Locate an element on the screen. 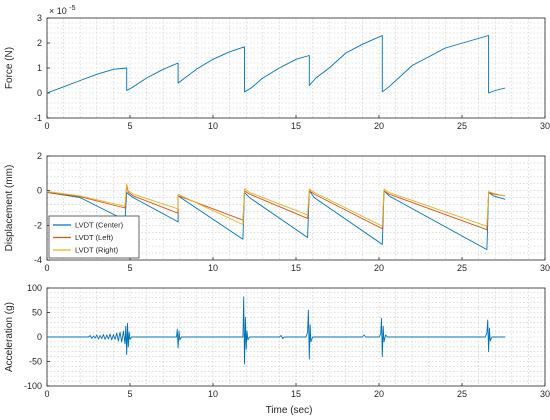 The height and width of the screenshot is (420, 550). y-tick-label: 3 is located at coordinates (39, 18).